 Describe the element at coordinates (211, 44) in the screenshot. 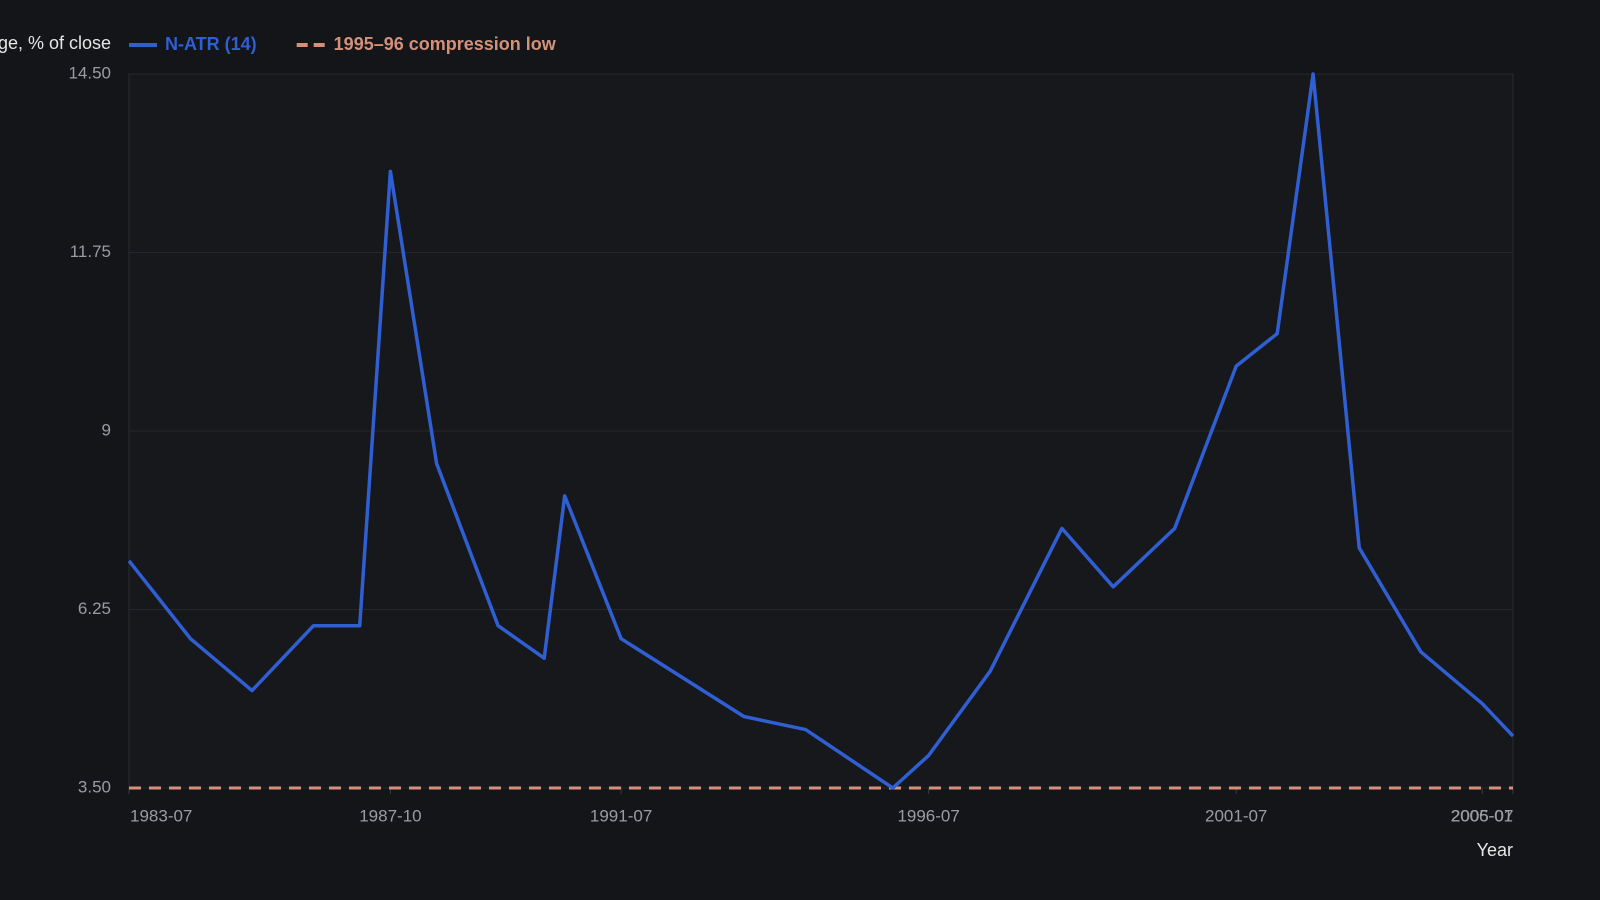

I see `legend-label: N-ATR (14)` at that location.